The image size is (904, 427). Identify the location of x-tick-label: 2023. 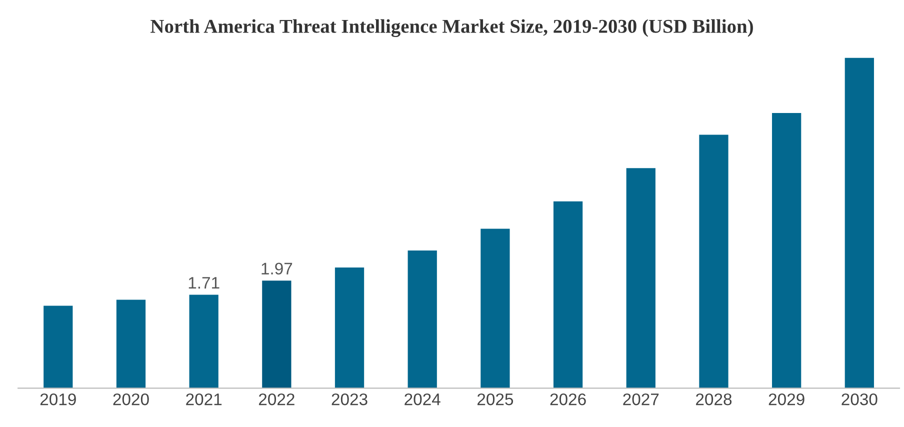
(350, 399).